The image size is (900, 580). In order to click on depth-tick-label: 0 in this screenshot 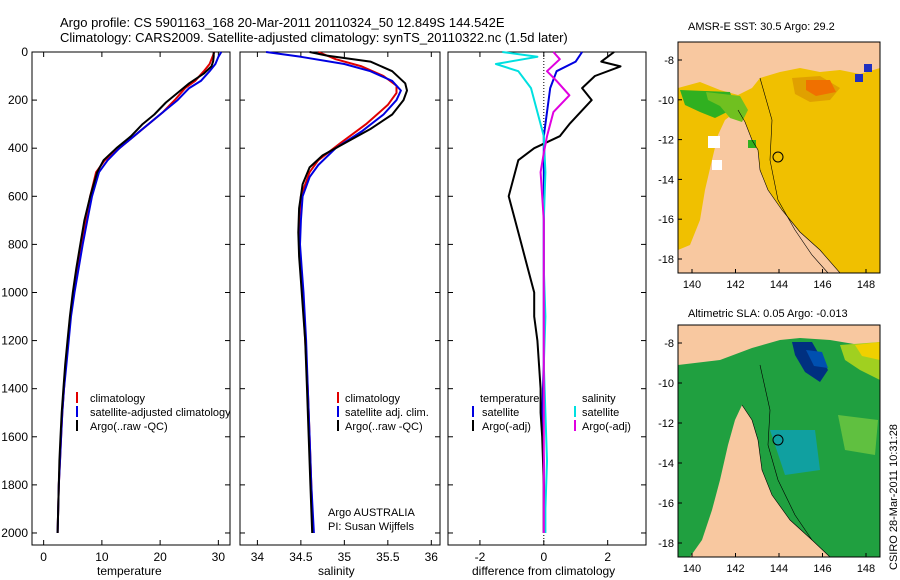, I will do `click(24, 52)`.